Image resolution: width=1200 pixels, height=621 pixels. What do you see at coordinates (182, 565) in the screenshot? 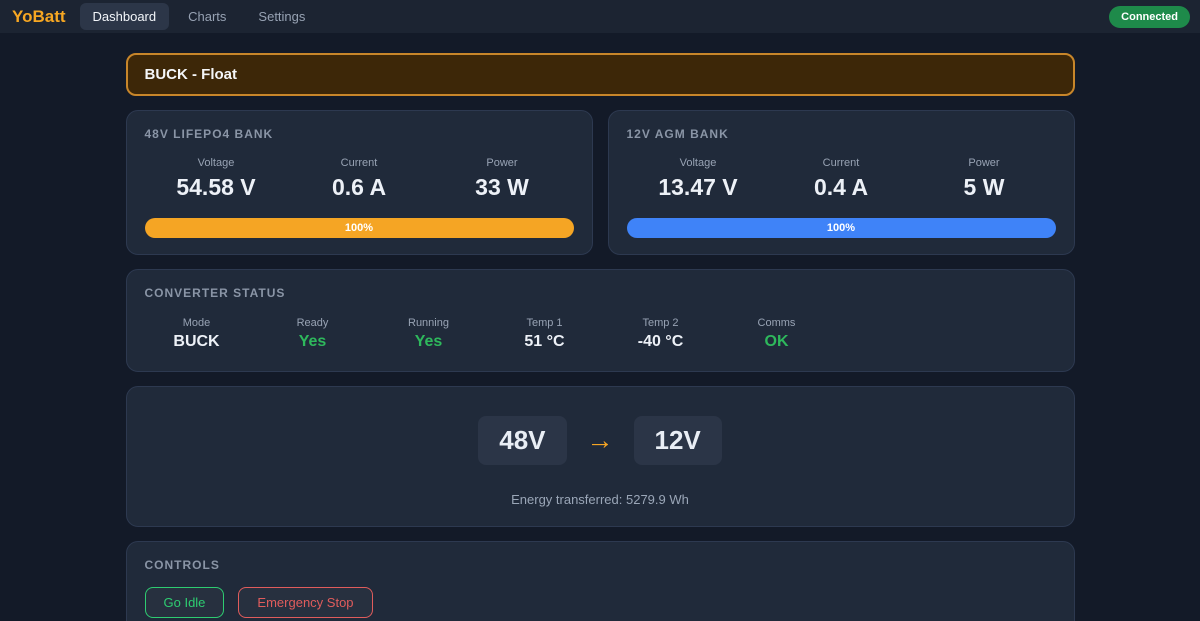
I see `controls-title: CONTROLS` at bounding box center [182, 565].